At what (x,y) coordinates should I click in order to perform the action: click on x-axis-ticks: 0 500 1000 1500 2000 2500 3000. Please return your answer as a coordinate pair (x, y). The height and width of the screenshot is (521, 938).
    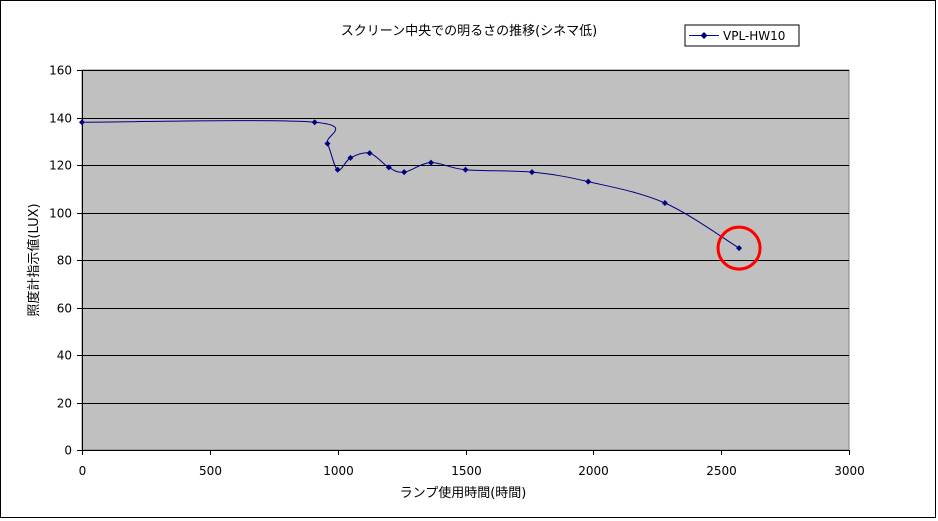
    Looking at the image, I should click on (472, 464).